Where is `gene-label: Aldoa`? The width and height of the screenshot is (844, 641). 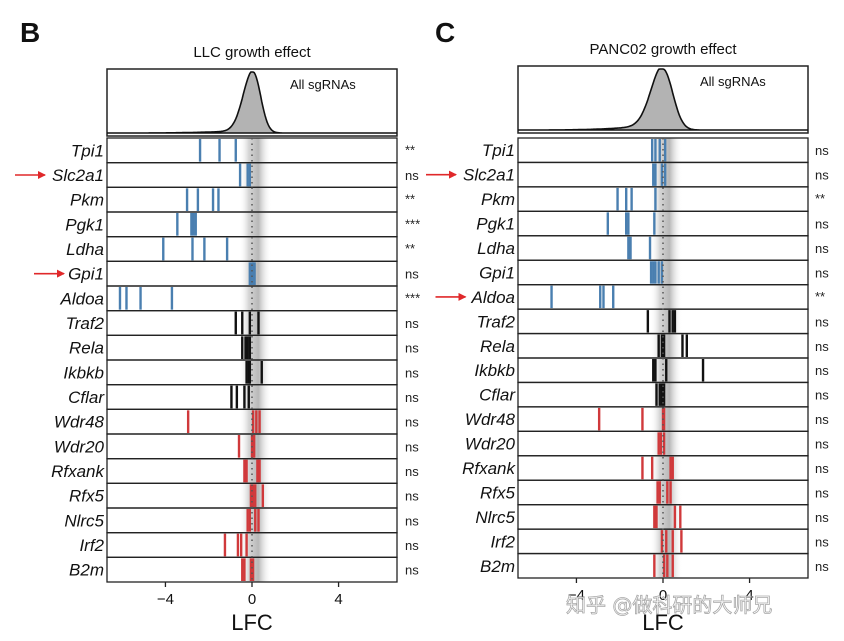 gene-label: Aldoa is located at coordinates (493, 297).